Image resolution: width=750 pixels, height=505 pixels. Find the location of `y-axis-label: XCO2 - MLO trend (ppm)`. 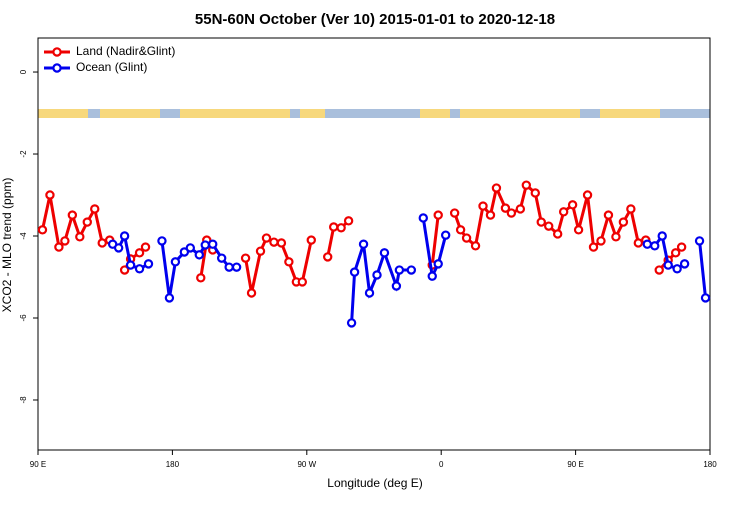

y-axis-label: XCO2 - MLO trend (ppm) is located at coordinates (7, 245).